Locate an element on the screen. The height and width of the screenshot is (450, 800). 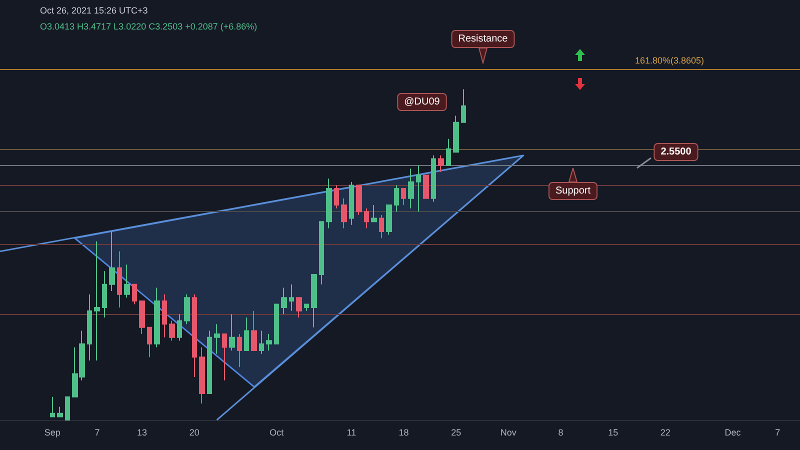
x-tick-label: 15 is located at coordinates (613, 433).